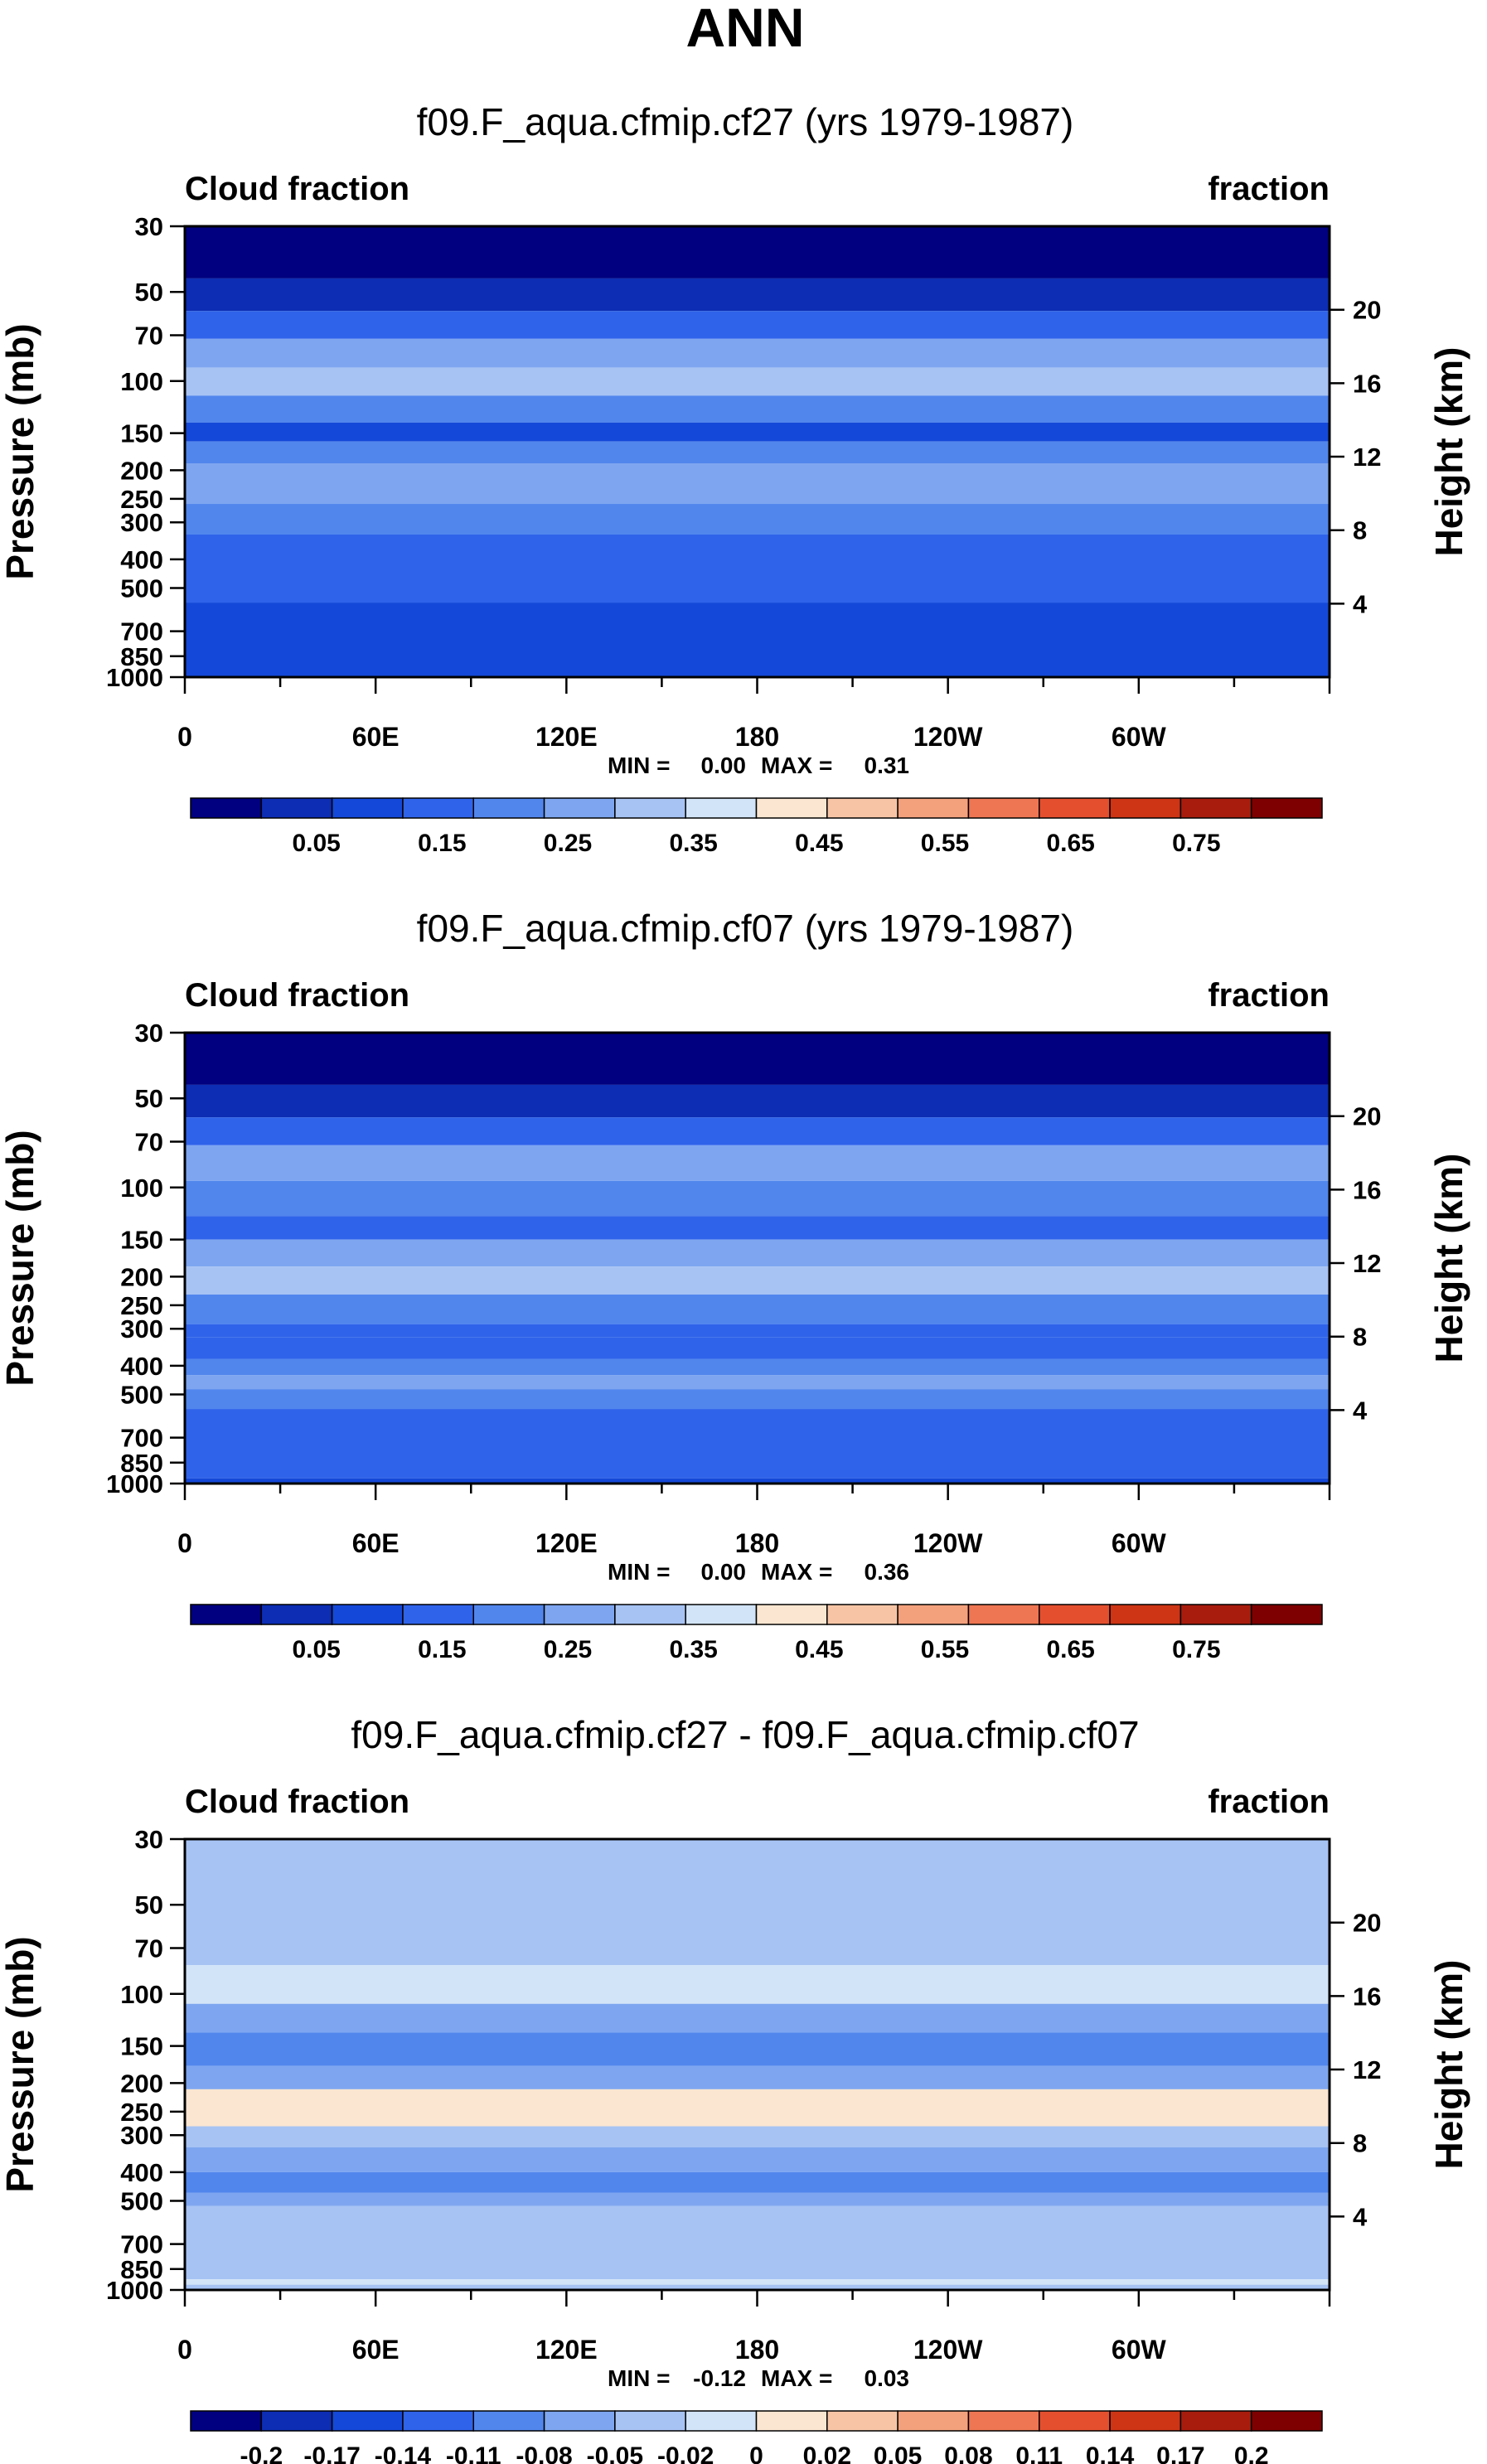 This screenshot has width=1487, height=2464. I want to click on colorbar-label: 0.55, so click(945, 843).